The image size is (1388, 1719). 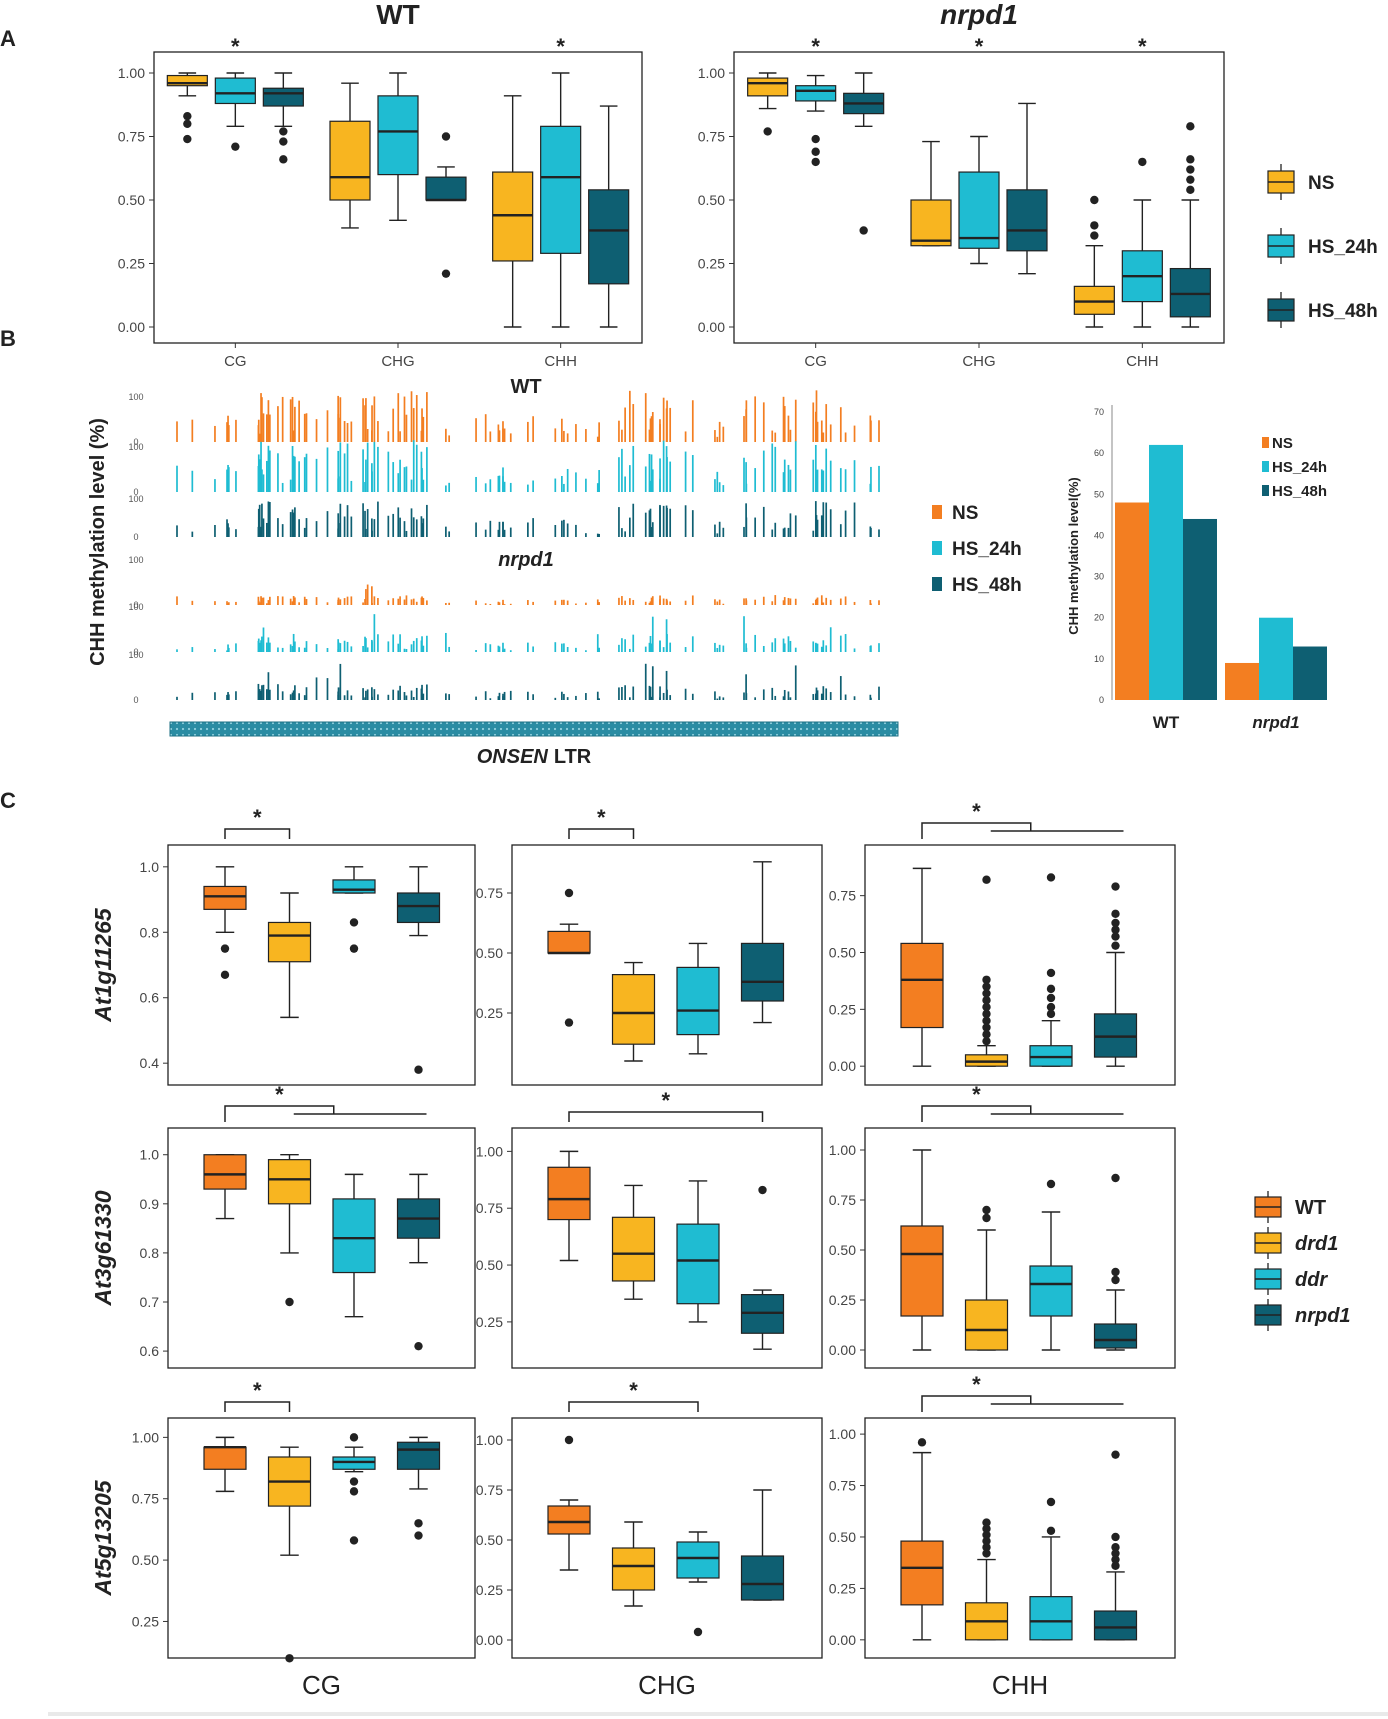 I want to click on subplot-r2-c2: 0.00 0.25 0.50 0.75 1.00 *, so click(x=1002, y=1515).